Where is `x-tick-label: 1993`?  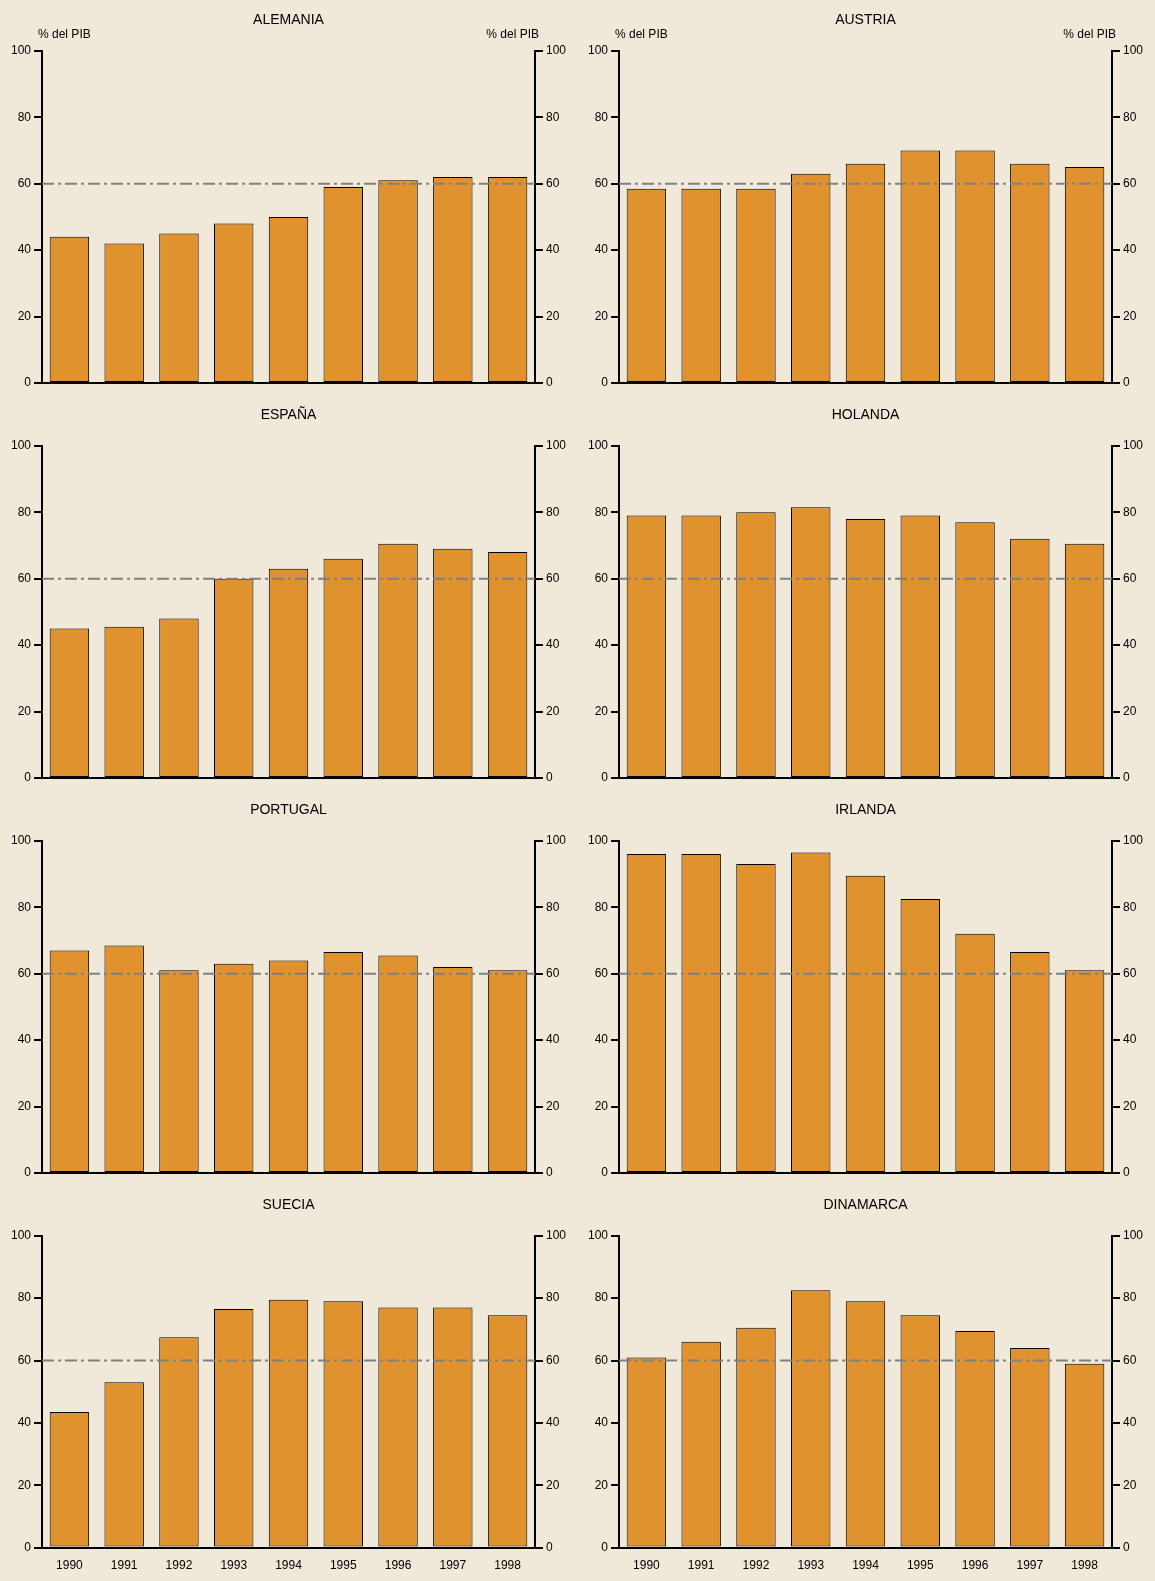 x-tick-label: 1993 is located at coordinates (811, 1565).